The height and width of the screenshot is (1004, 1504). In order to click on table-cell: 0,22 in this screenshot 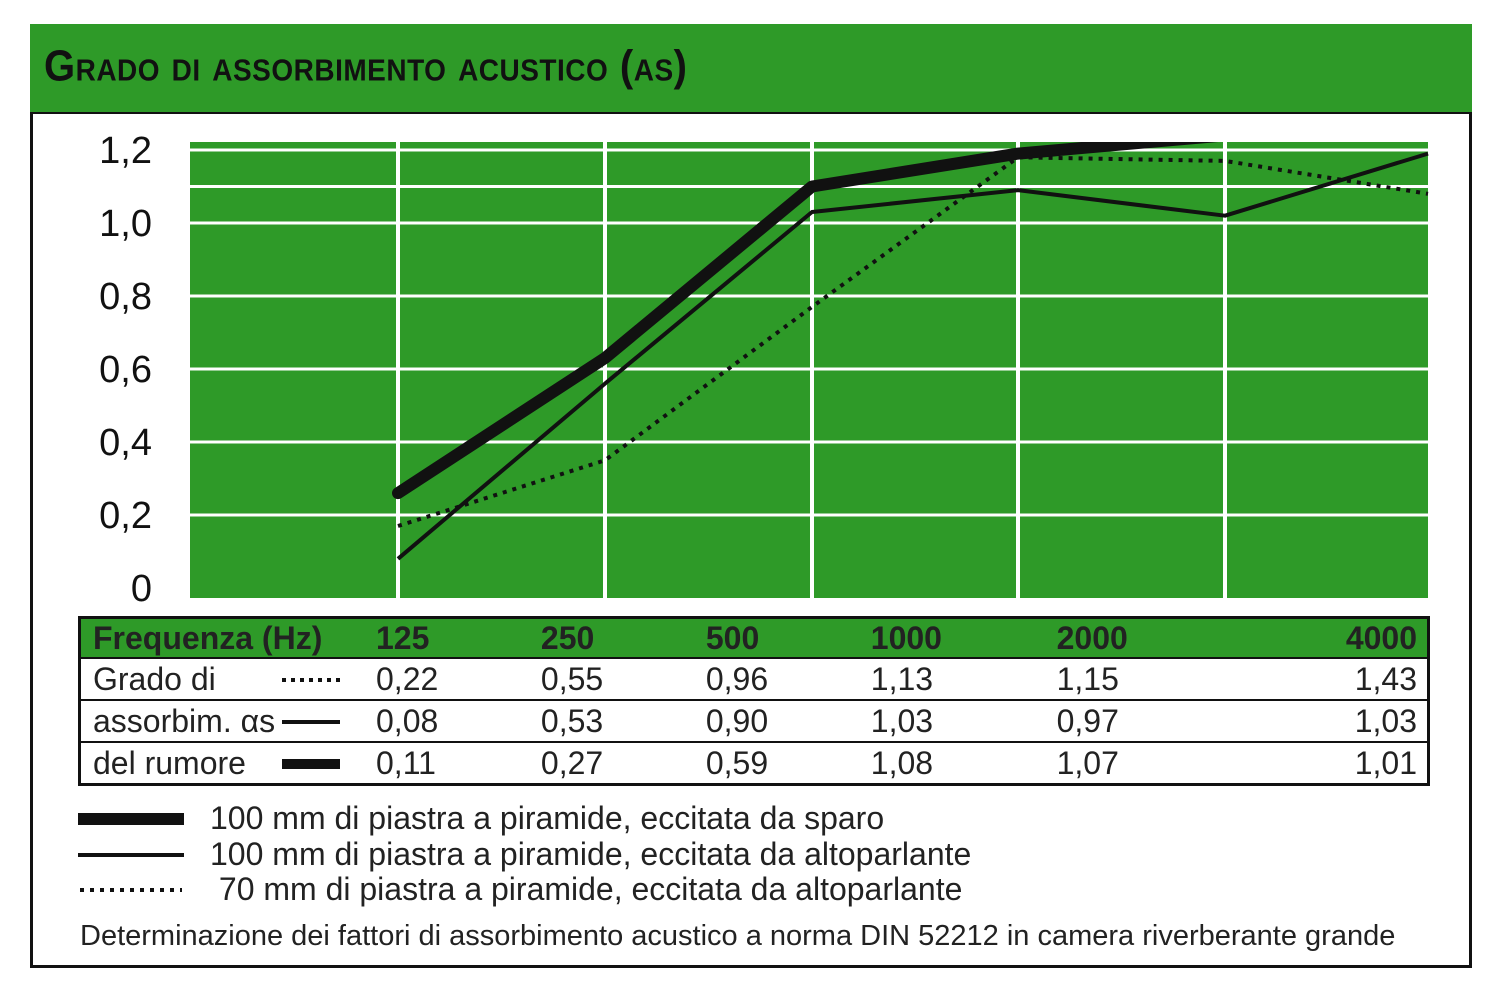, I will do `click(450, 678)`.